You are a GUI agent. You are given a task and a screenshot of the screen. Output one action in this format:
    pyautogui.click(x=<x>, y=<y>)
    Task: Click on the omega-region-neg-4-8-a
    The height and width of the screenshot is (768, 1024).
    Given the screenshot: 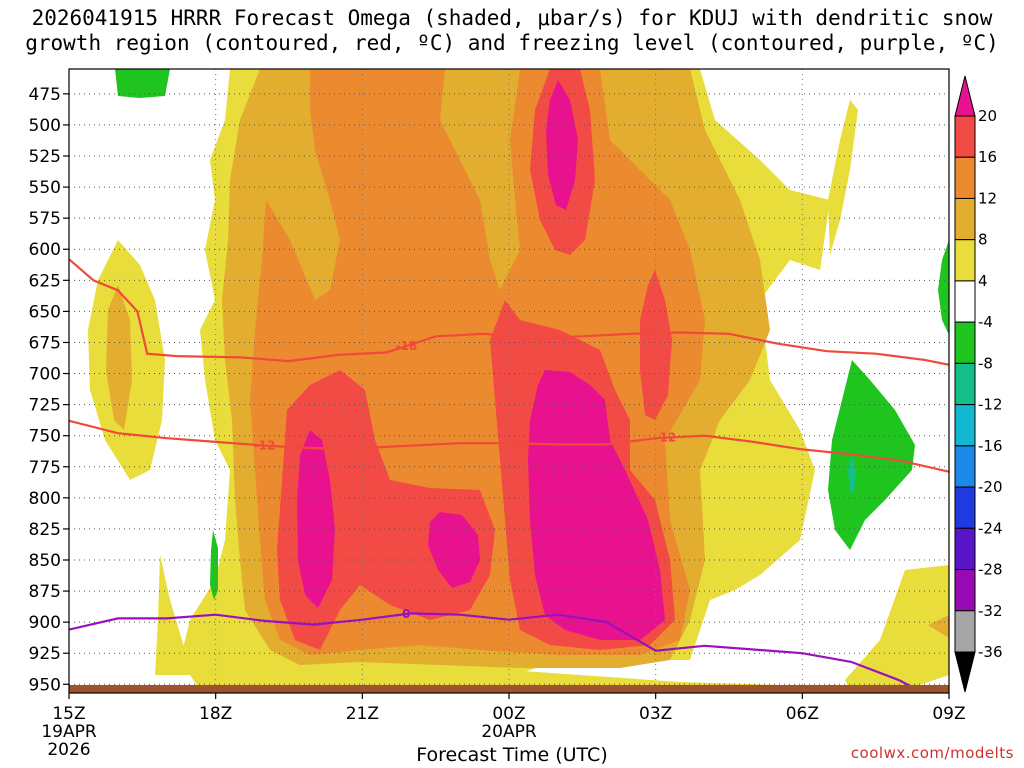 What is the action you would take?
    pyautogui.click(x=142, y=83)
    